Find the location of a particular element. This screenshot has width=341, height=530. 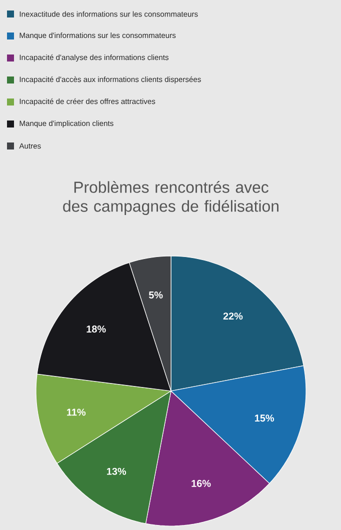

data-label: 16% is located at coordinates (201, 483).